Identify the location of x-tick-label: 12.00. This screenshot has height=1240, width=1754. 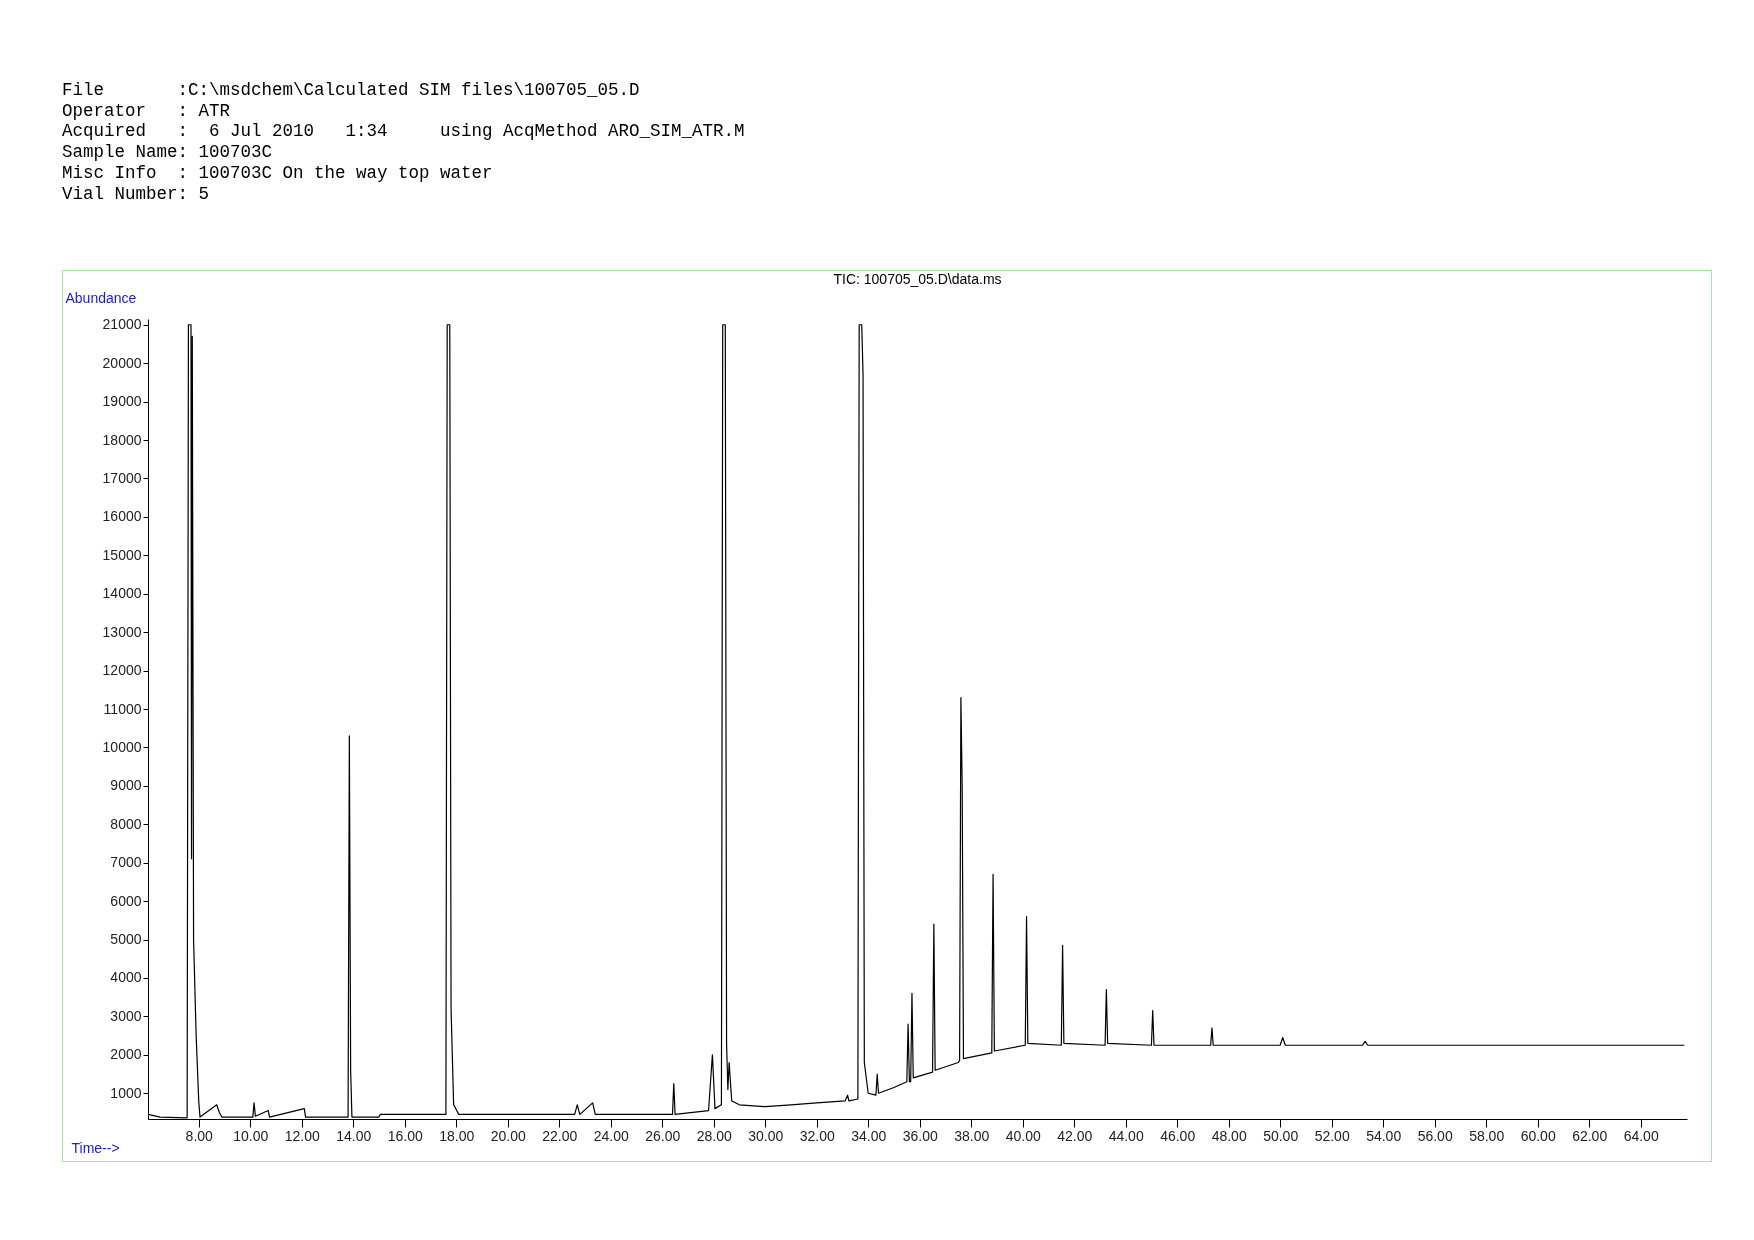
(302, 1135).